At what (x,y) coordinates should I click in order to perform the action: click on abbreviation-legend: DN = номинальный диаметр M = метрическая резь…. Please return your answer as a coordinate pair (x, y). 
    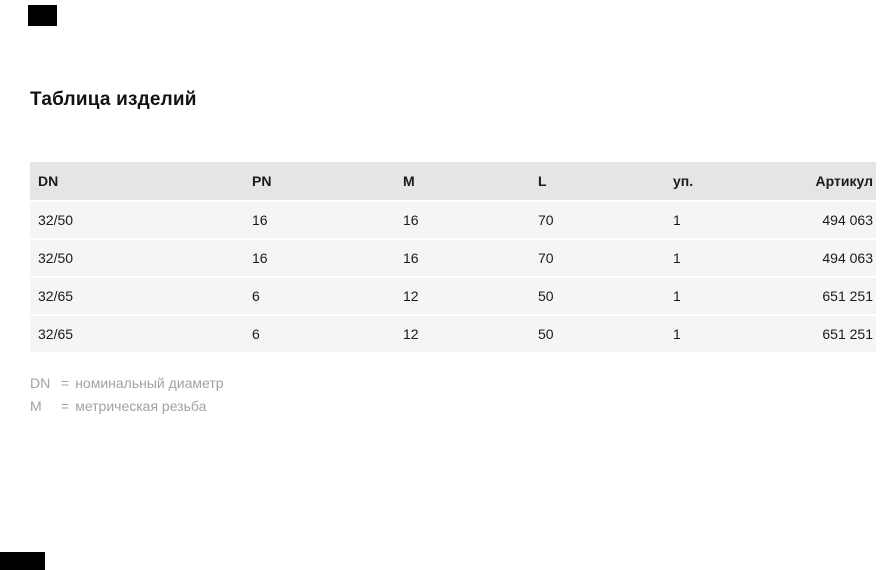
    Looking at the image, I should click on (127, 395).